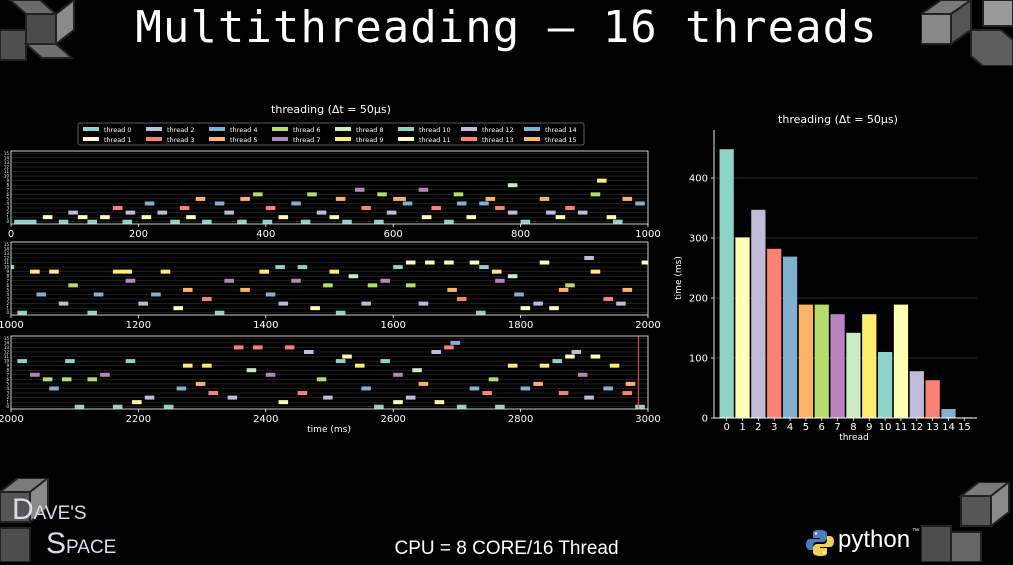  I want to click on legend-label: thread 5, so click(244, 140).